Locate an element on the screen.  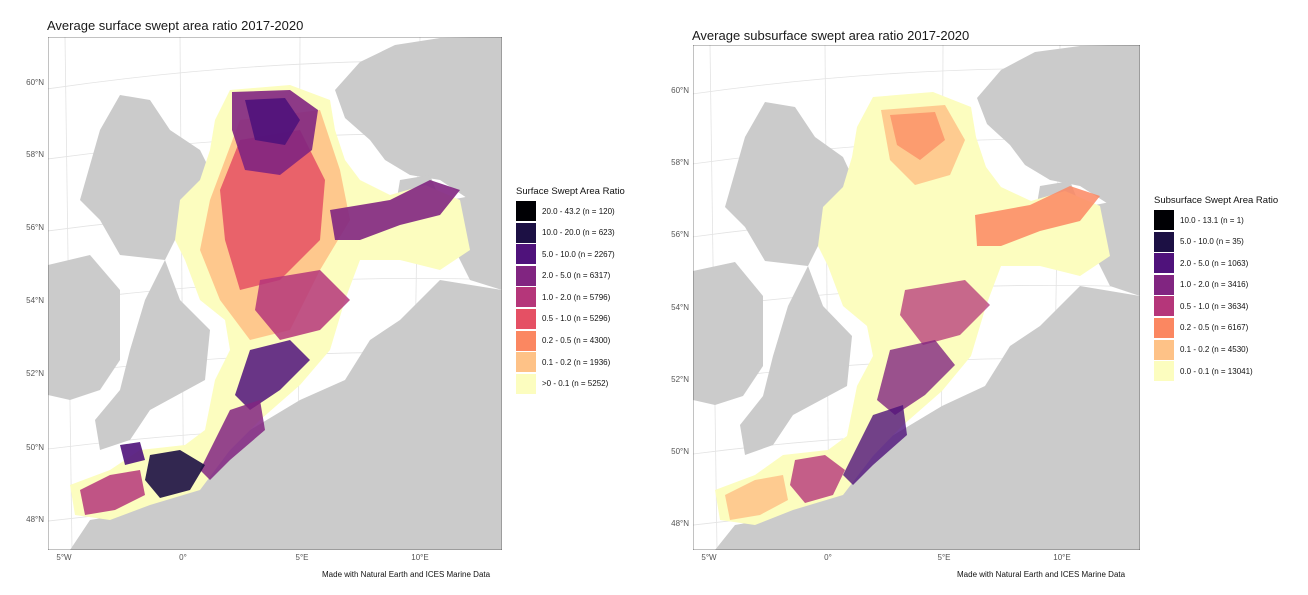
legend-item: 5.0 - 10.0 (n = 2267) is located at coordinates (570, 254).